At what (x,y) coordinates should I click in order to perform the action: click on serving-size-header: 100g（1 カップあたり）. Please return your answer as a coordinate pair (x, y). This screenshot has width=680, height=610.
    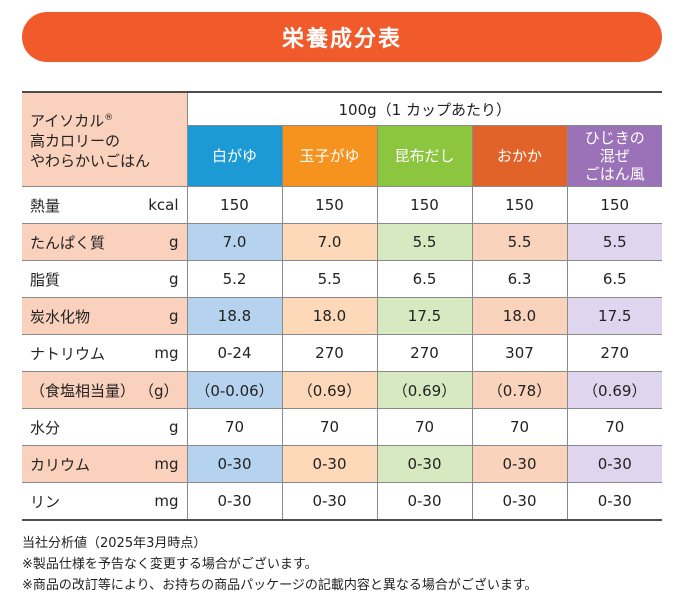
    Looking at the image, I should click on (424, 108).